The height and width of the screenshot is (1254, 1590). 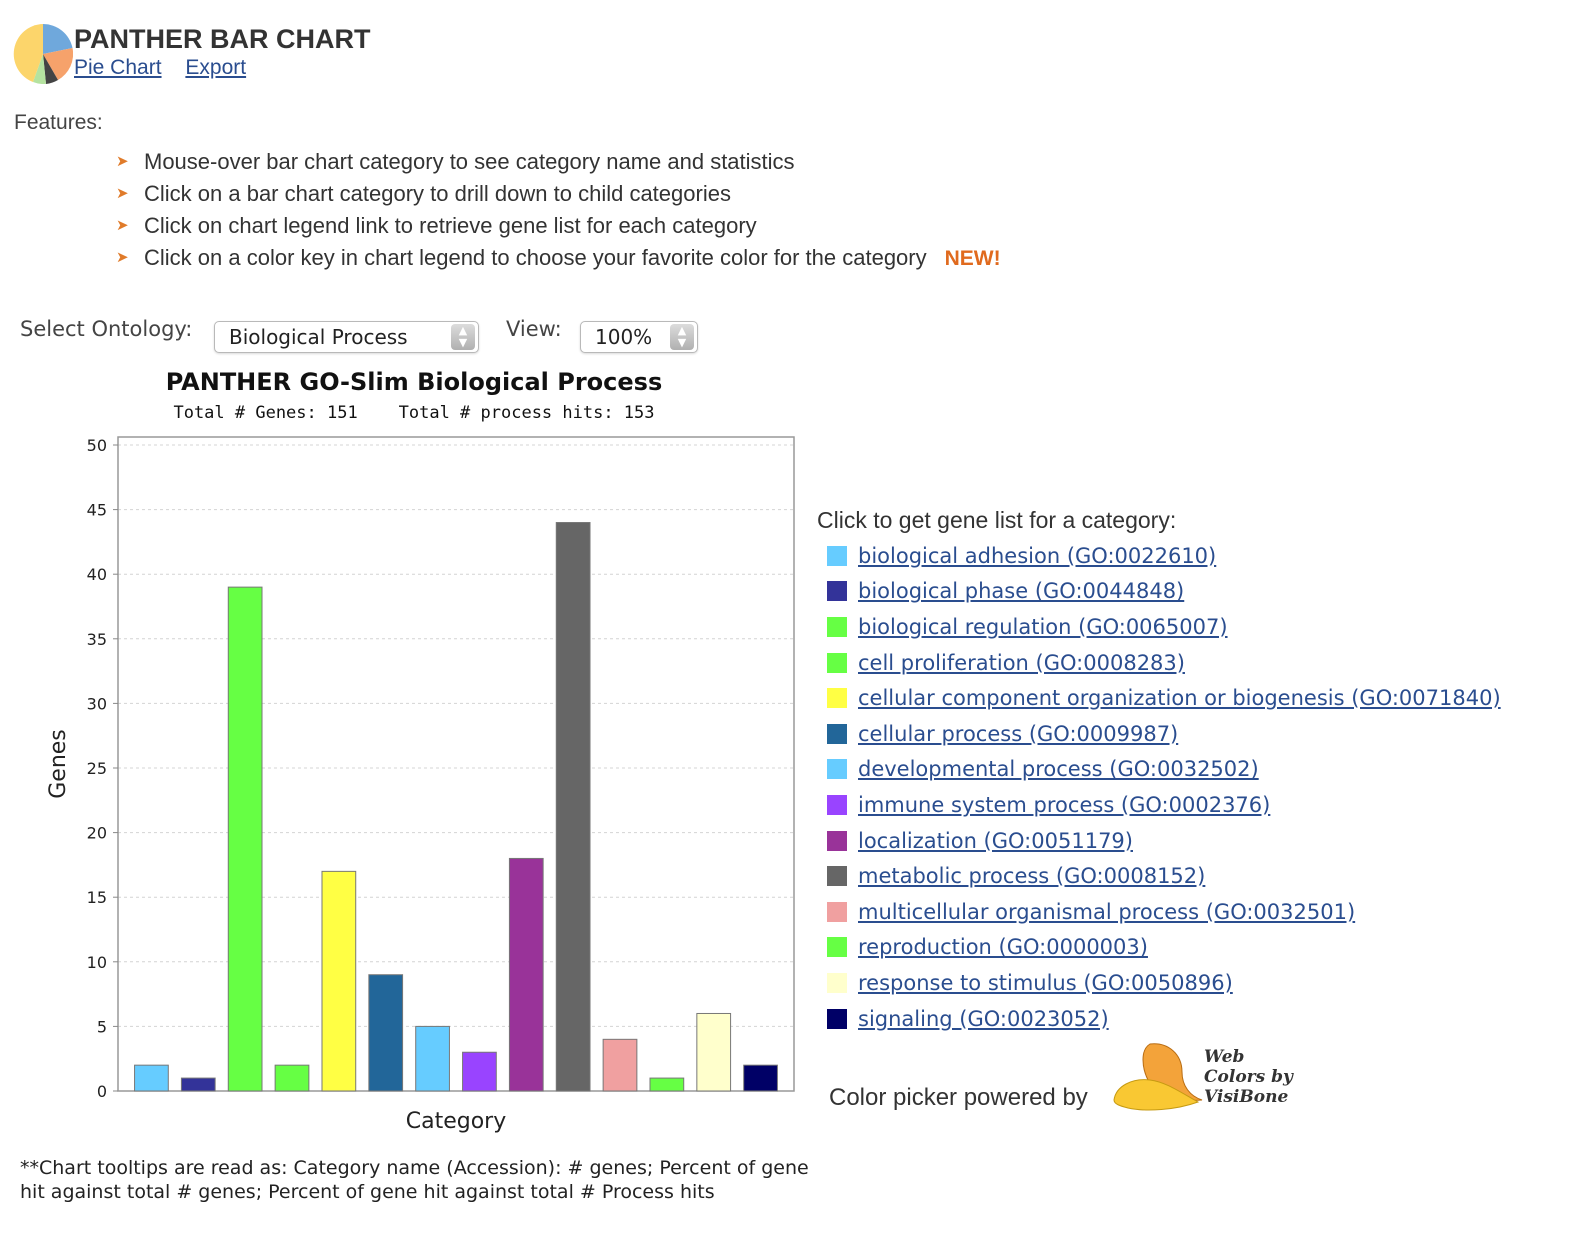 I want to click on legend-category-link: metabolic process (GO:0008152), so click(x=1032, y=876).